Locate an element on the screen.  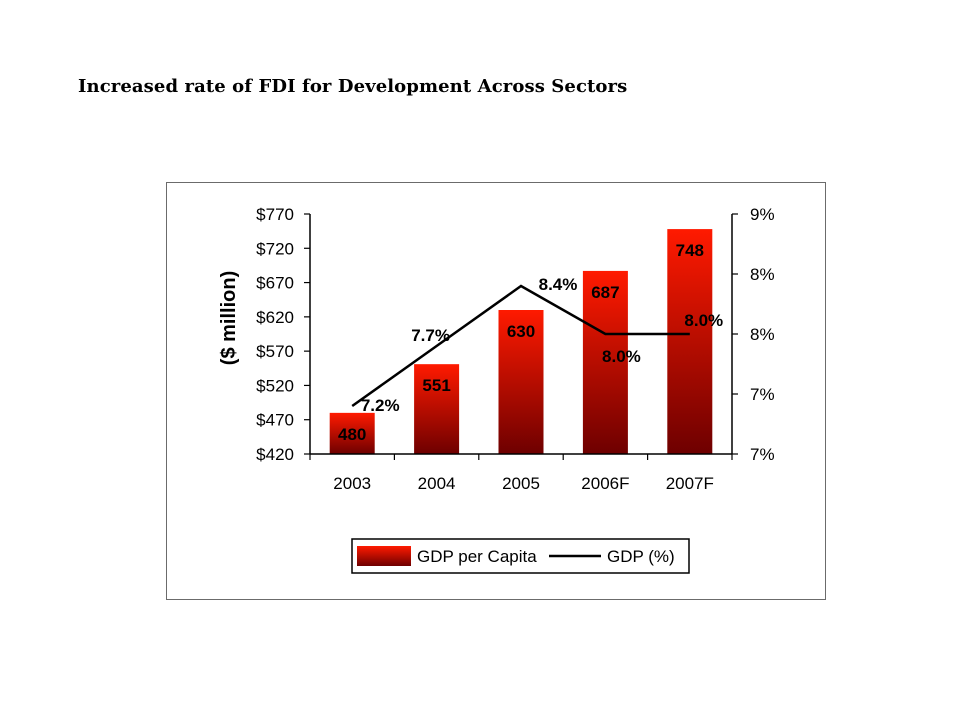
x-tick-label: 2006F is located at coordinates (605, 483).